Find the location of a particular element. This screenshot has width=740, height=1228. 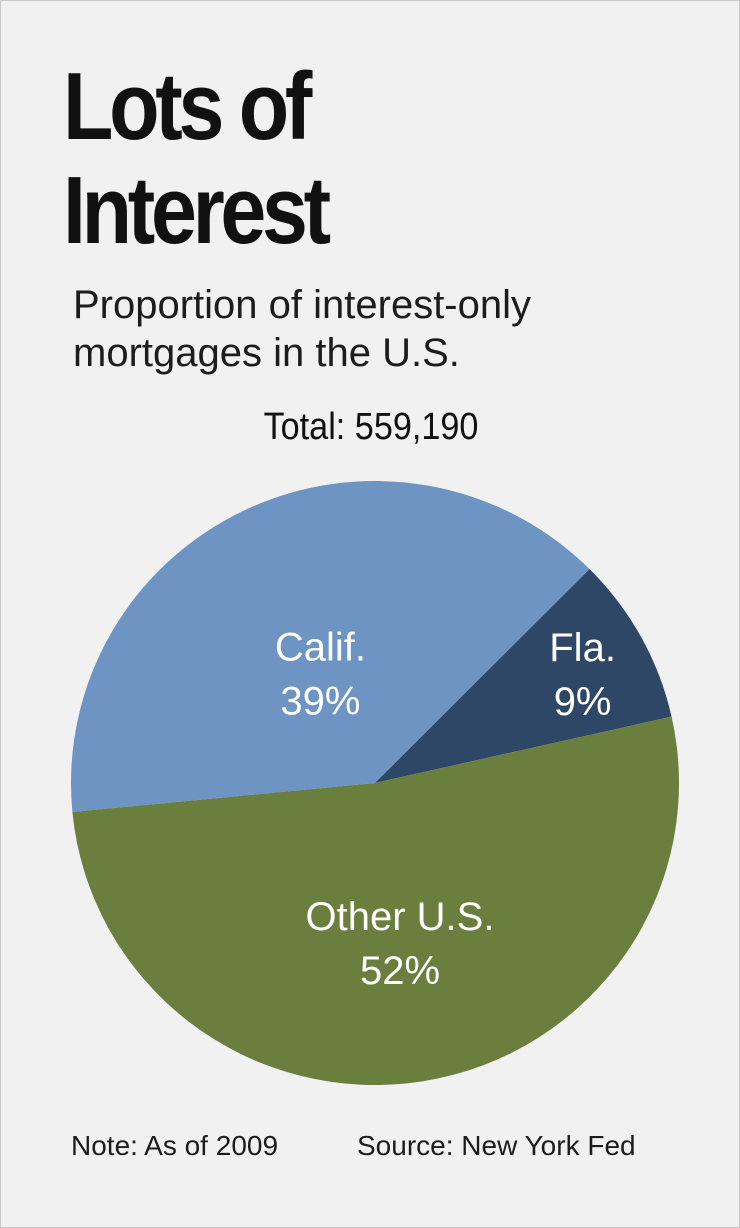

pie-slice-fla is located at coordinates (523, 676).